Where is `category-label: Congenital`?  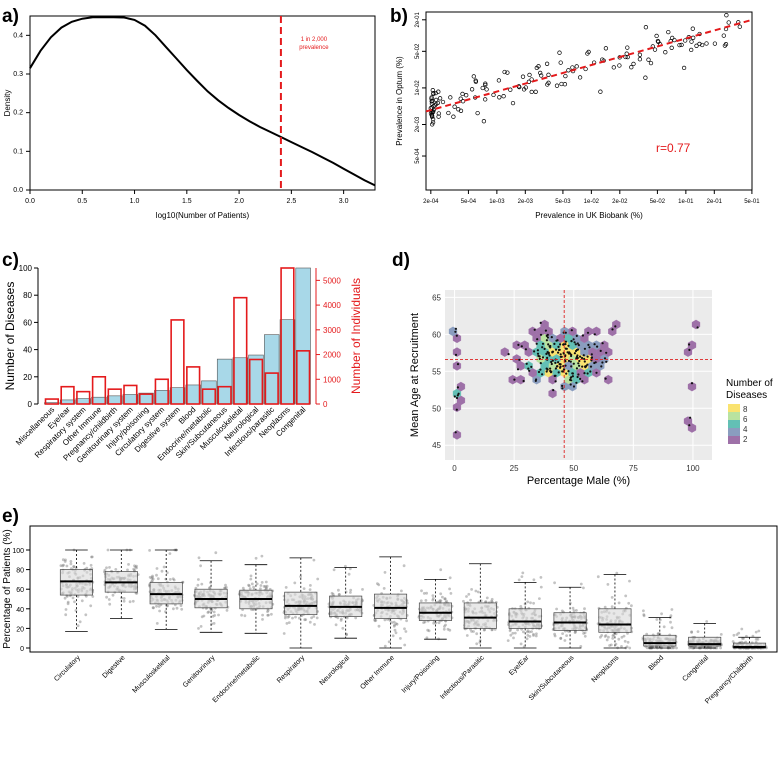 category-label: Congenital is located at coordinates (695, 668).